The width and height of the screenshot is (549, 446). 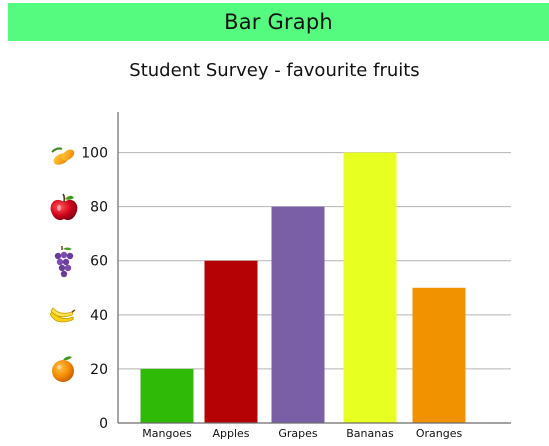 What do you see at coordinates (370, 287) in the screenshot?
I see `bar-bananas` at bounding box center [370, 287].